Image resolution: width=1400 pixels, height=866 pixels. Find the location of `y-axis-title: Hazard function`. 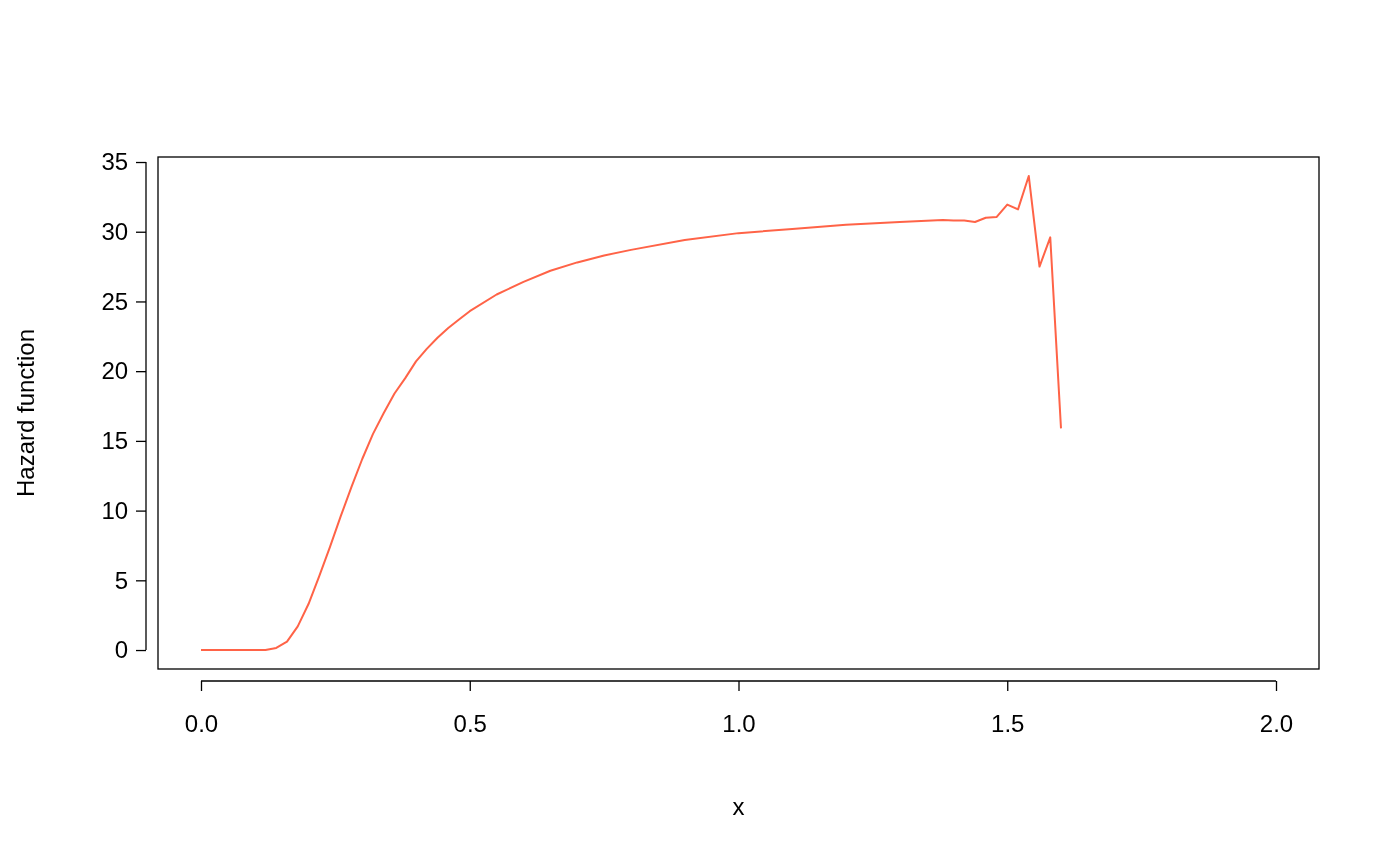

y-axis-title: Hazard function is located at coordinates (25, 413).